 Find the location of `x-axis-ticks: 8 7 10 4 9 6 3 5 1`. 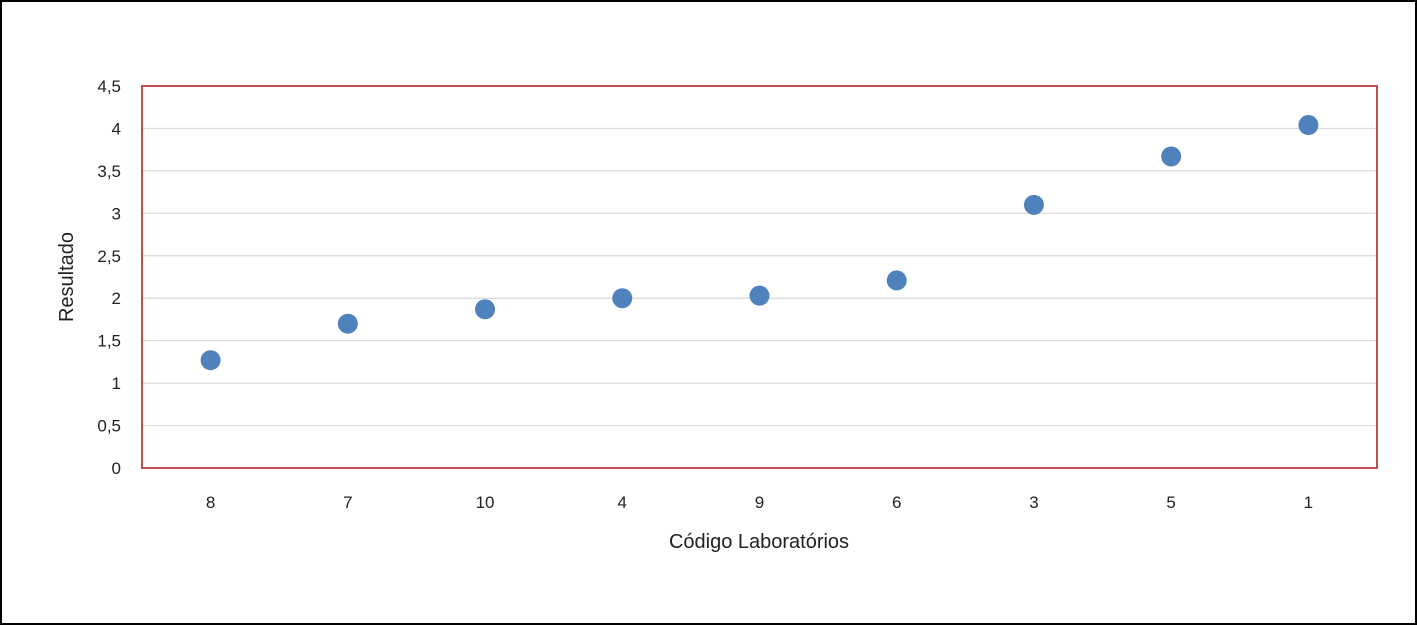

x-axis-ticks: 8 7 10 4 9 6 3 5 1 is located at coordinates (759, 502).